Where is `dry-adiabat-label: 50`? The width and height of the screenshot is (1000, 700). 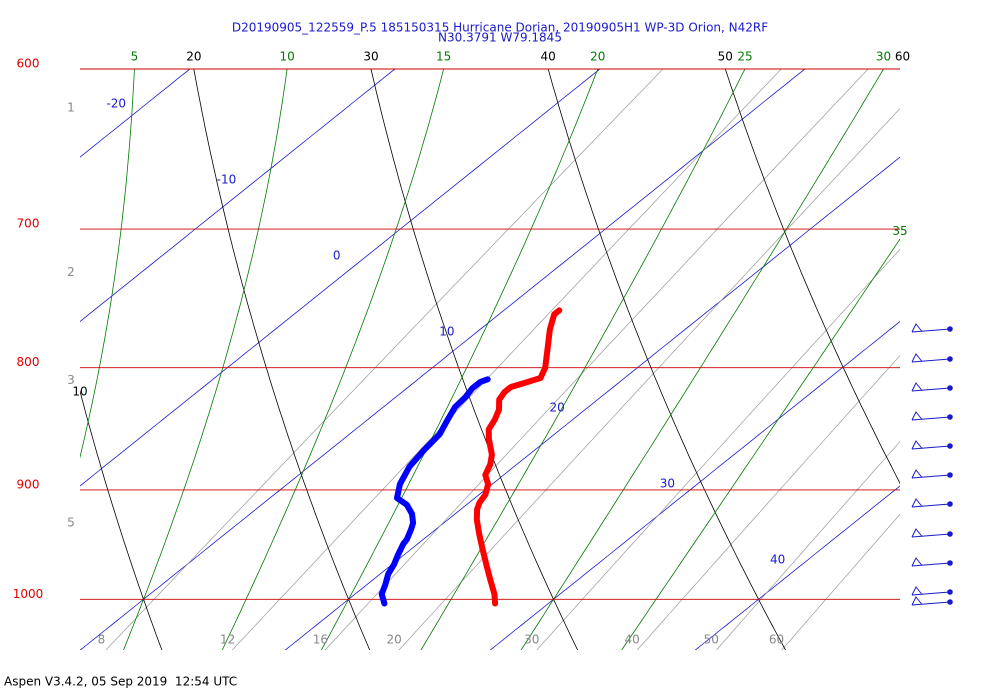 dry-adiabat-label: 50 is located at coordinates (725, 57).